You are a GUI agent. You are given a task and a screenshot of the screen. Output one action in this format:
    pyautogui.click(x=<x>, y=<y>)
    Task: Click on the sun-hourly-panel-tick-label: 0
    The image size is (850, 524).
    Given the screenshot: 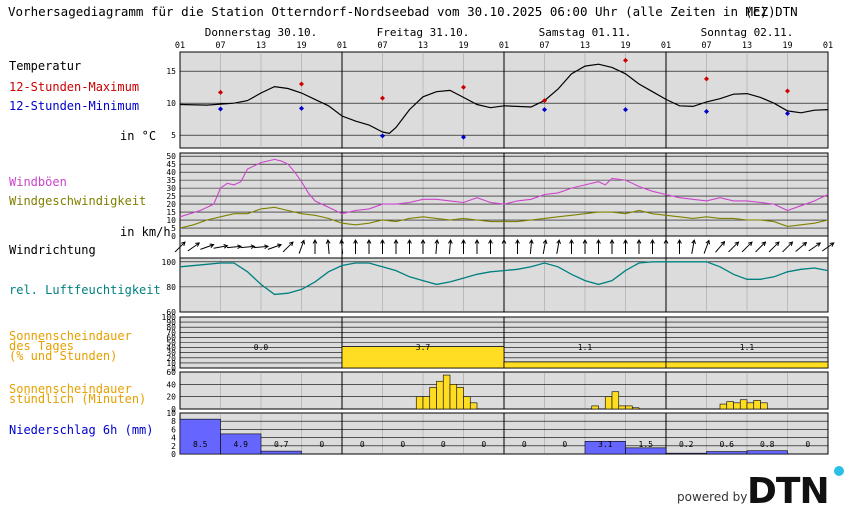 What is the action you would take?
    pyautogui.click(x=173, y=409)
    